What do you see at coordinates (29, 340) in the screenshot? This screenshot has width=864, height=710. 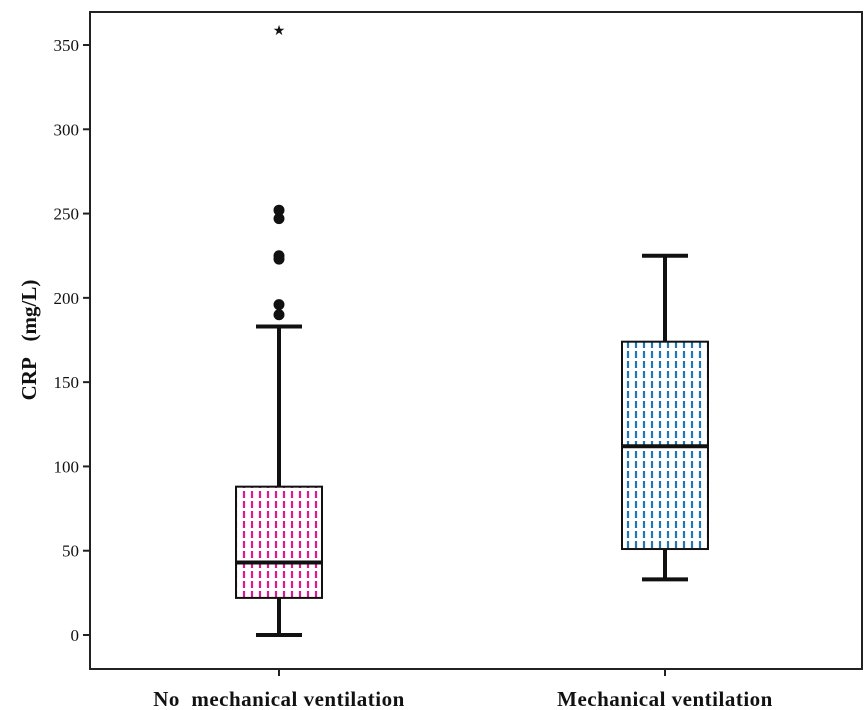 I see `y-axis-title: CRP (mg/L)` at bounding box center [29, 340].